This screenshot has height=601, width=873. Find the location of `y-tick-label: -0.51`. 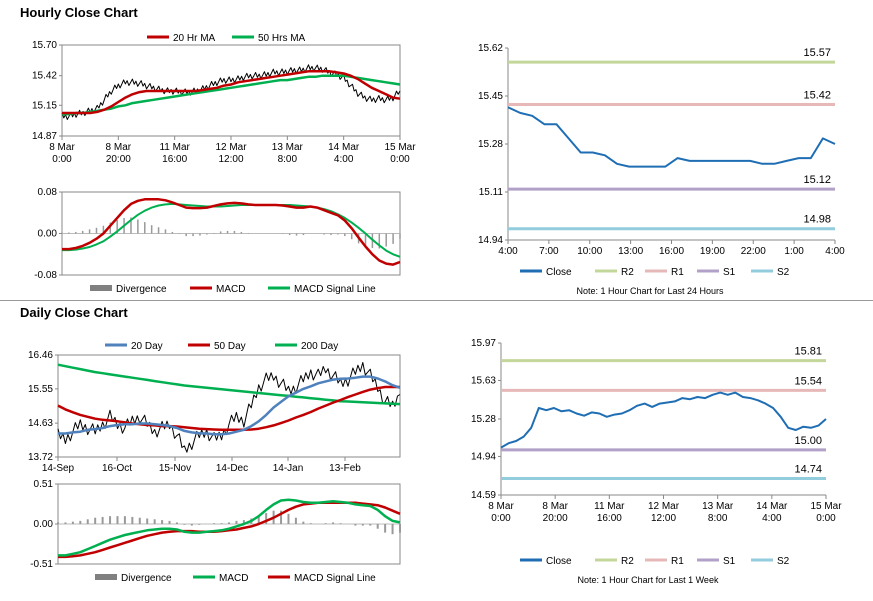

y-tick-label: -0.51 is located at coordinates (41, 564).